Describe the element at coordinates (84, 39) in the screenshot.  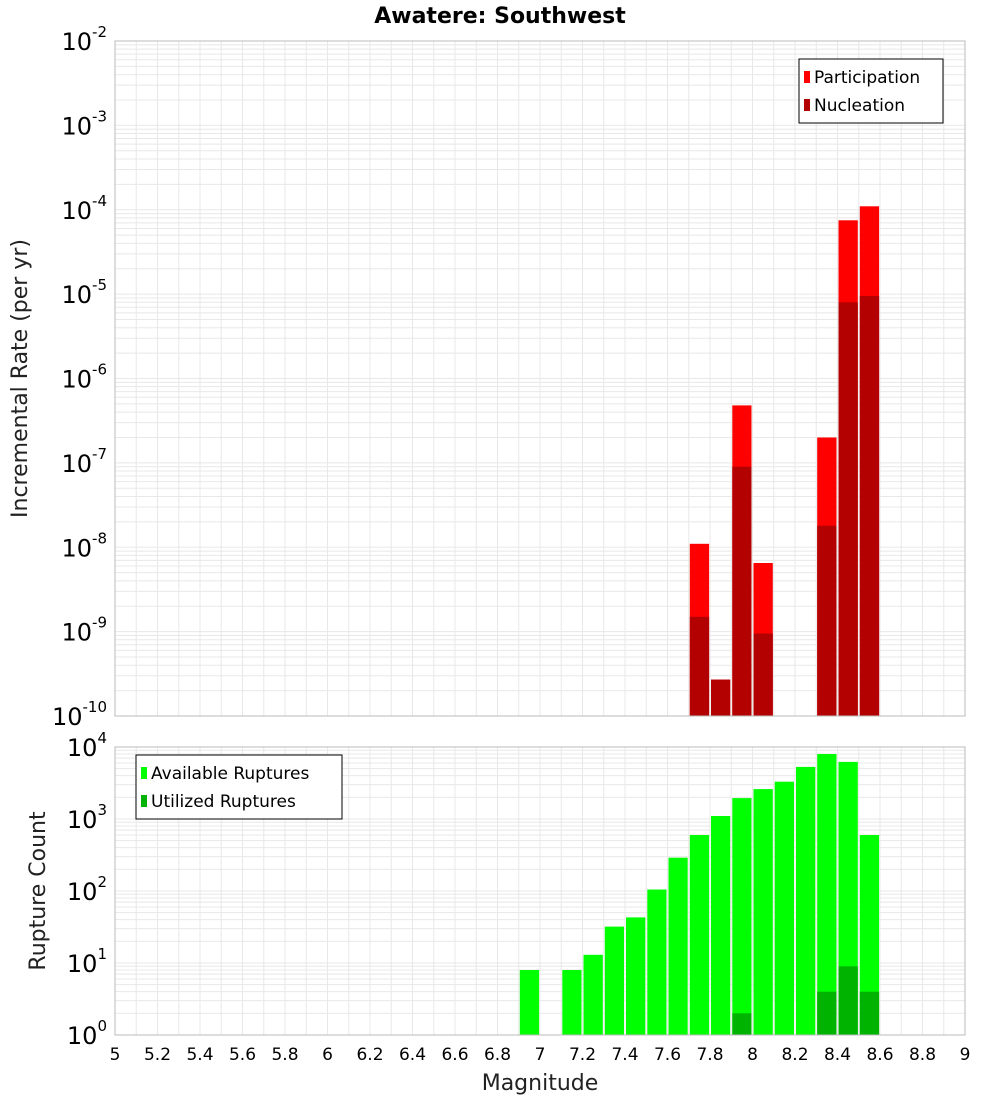
I see `y-tick-label: 10⁻²` at that location.